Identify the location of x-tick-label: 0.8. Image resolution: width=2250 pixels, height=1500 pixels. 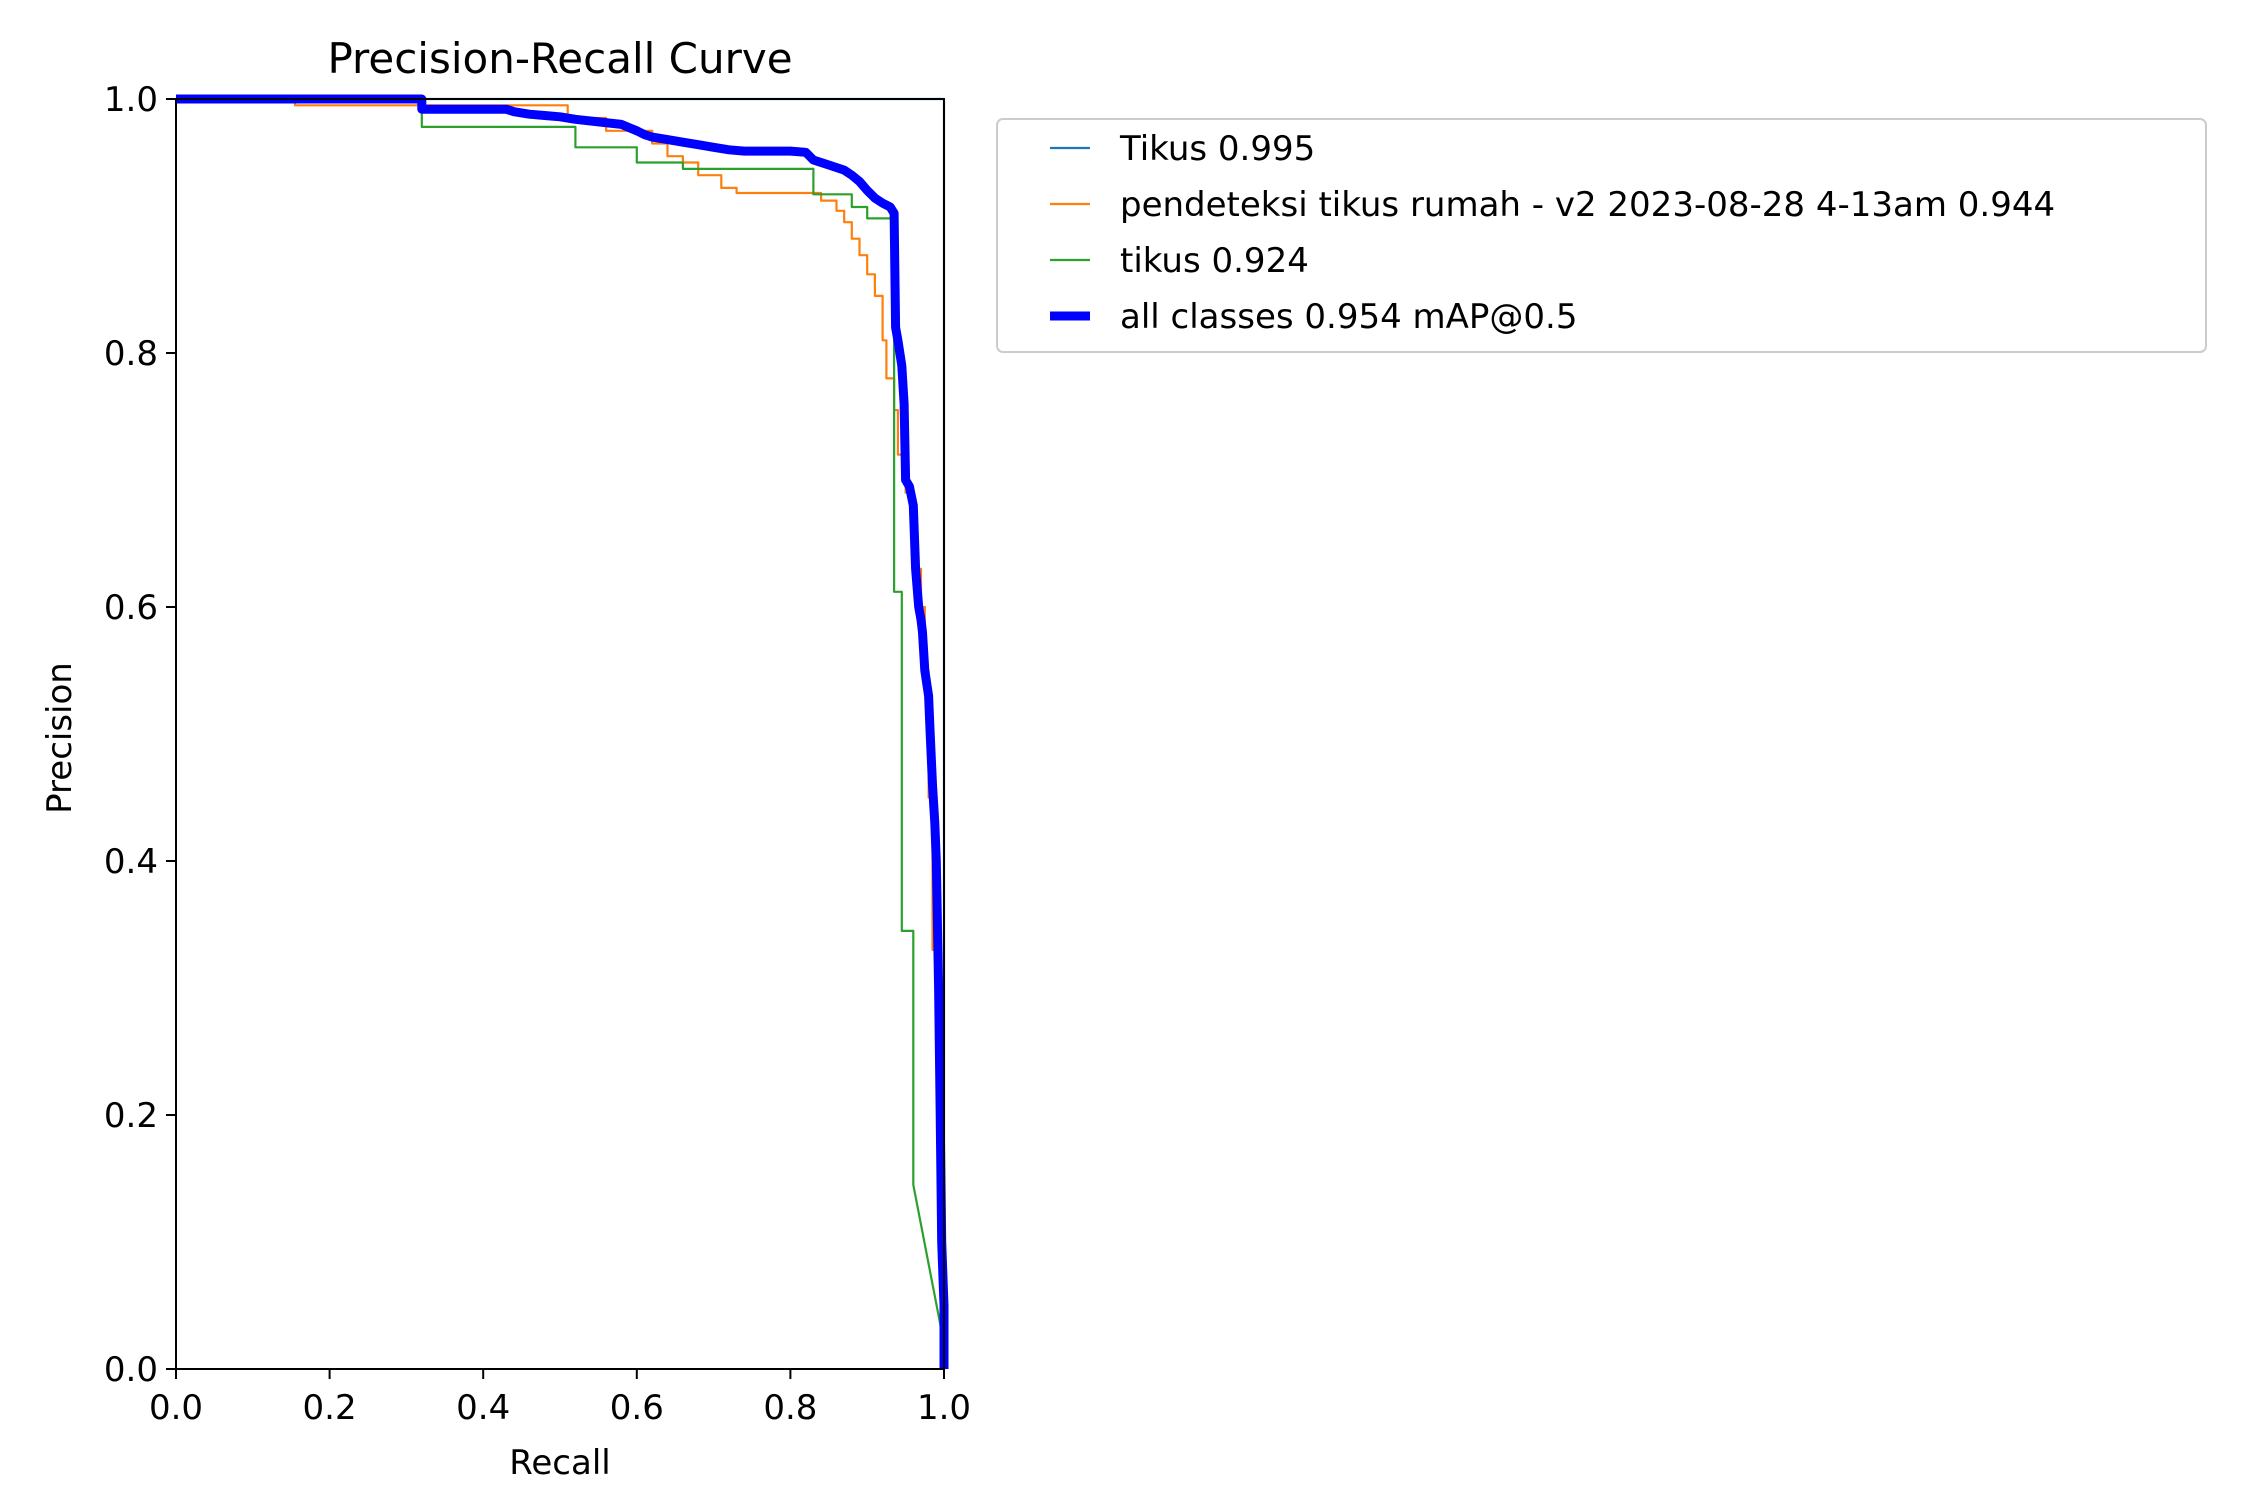
(790, 1408).